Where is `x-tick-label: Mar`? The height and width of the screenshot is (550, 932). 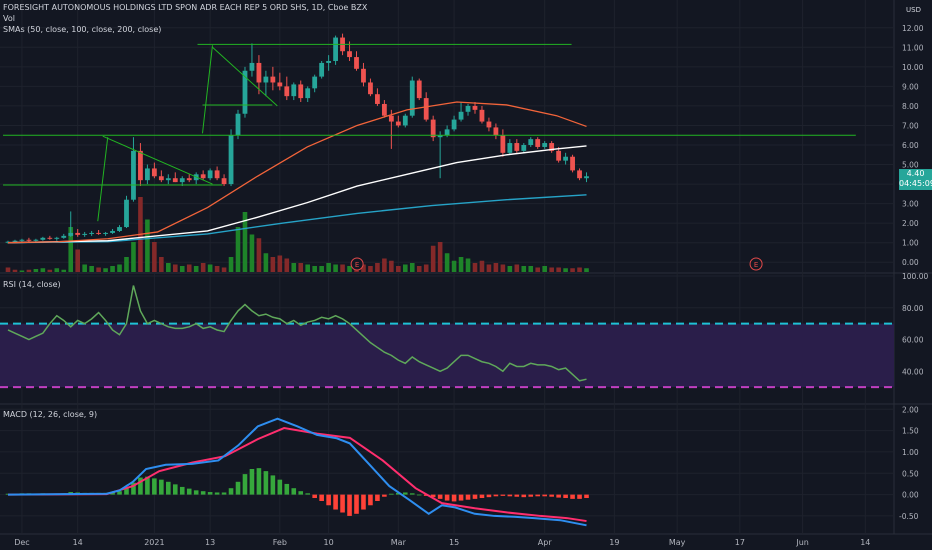
x-tick-label: Mar is located at coordinates (399, 542).